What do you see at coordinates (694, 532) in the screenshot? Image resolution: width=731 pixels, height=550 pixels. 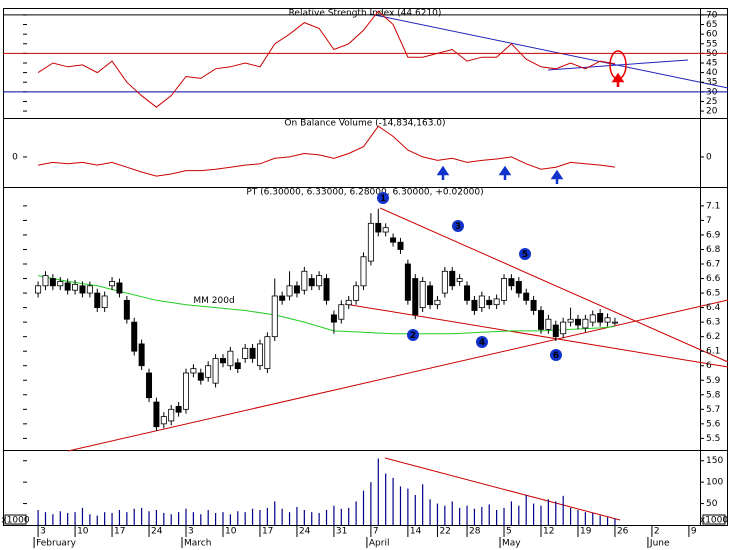 I see `x-tick-label: 9` at bounding box center [694, 532].